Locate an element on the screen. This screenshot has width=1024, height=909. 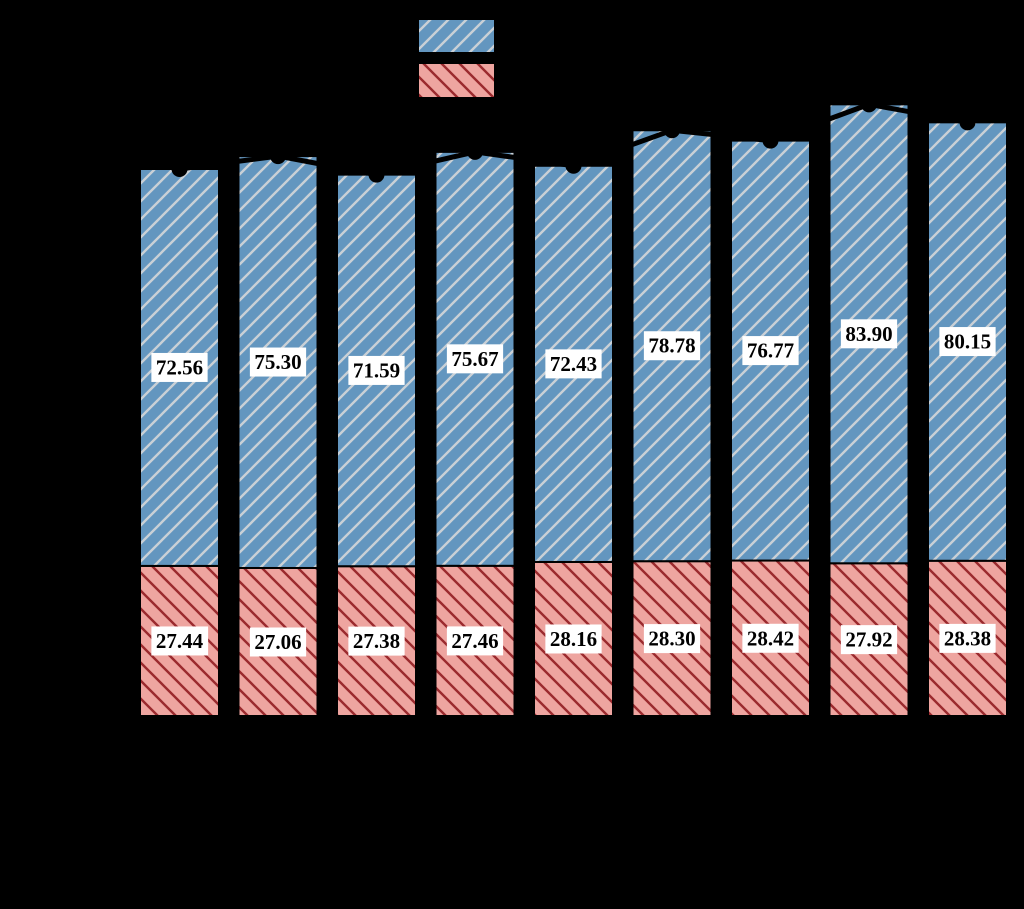
blue-value-label: 75.67 is located at coordinates (475, 359).